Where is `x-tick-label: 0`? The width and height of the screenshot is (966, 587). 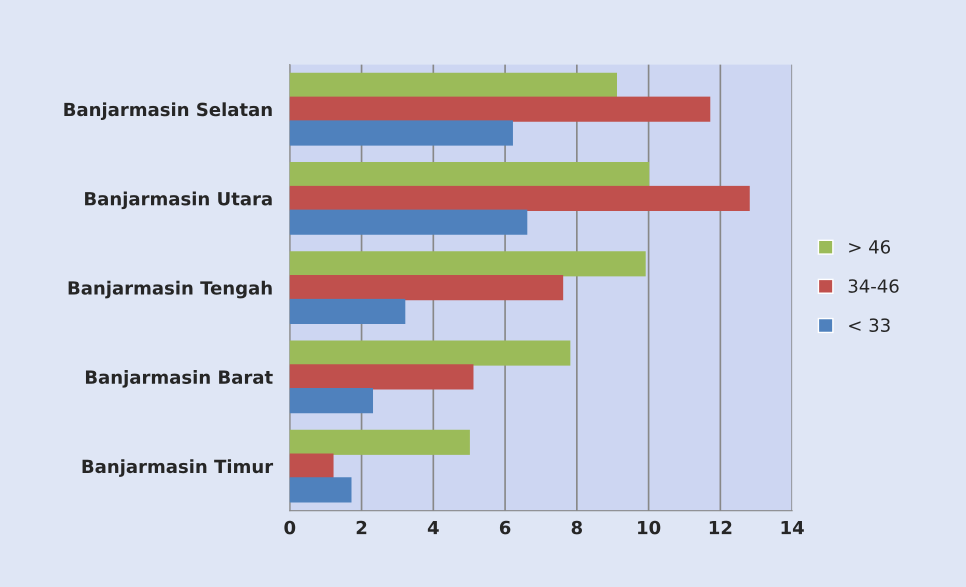
x-tick-label: 0 is located at coordinates (290, 527).